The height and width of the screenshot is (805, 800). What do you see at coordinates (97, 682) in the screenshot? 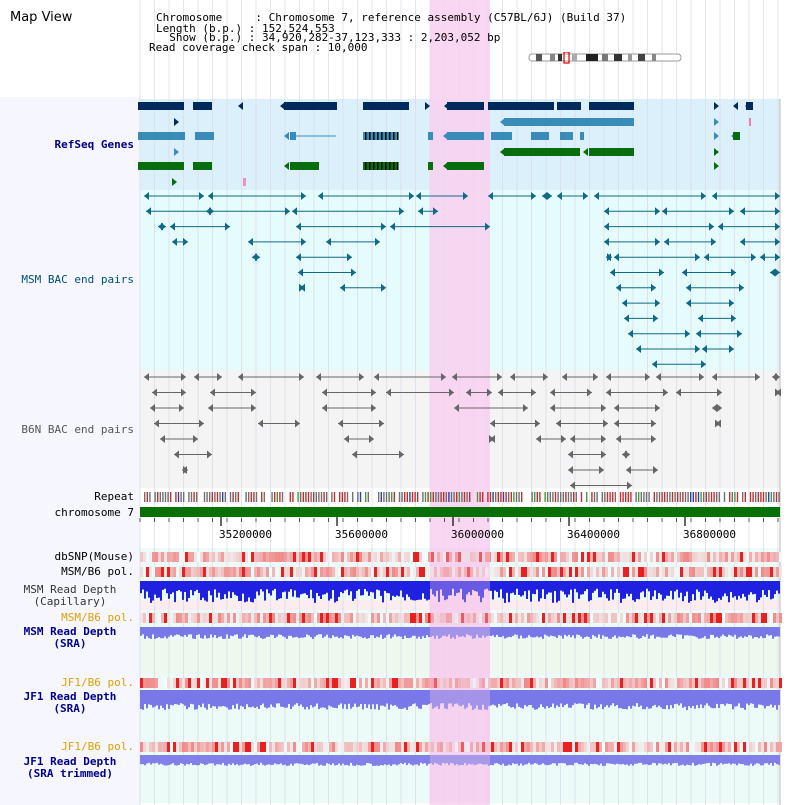
I see `jf1-b6-pol-label-1: JF1/B6 pol.` at bounding box center [97, 682].